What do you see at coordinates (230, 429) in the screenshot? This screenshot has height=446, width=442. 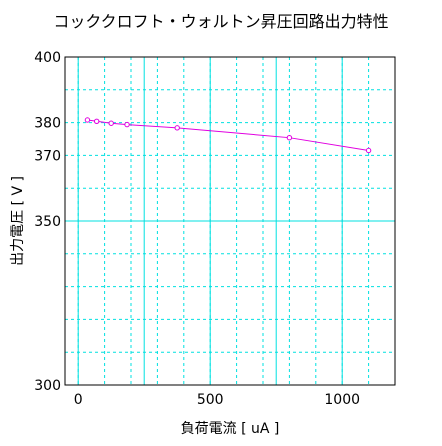 I see `x-axis-label: 負荷電流 [ uA ]` at bounding box center [230, 429].